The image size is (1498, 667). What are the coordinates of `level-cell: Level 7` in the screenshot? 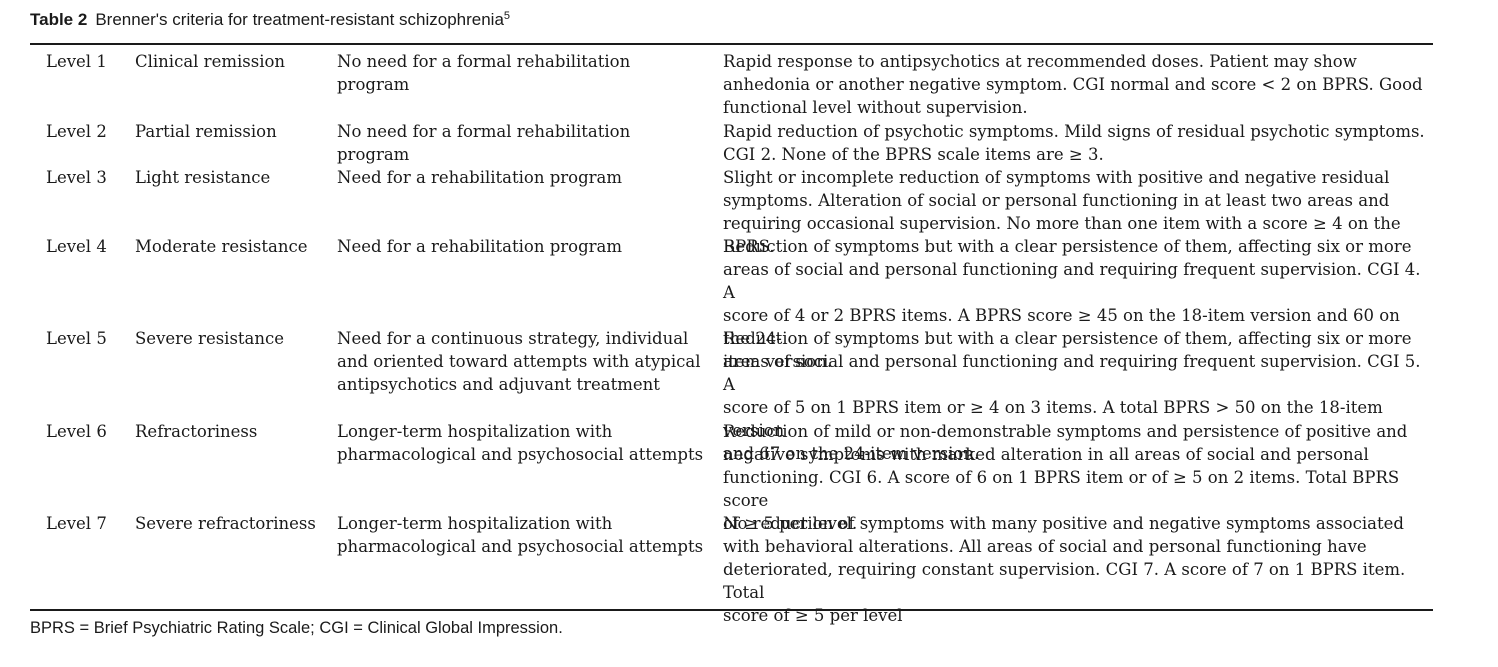 It's located at (76, 523).